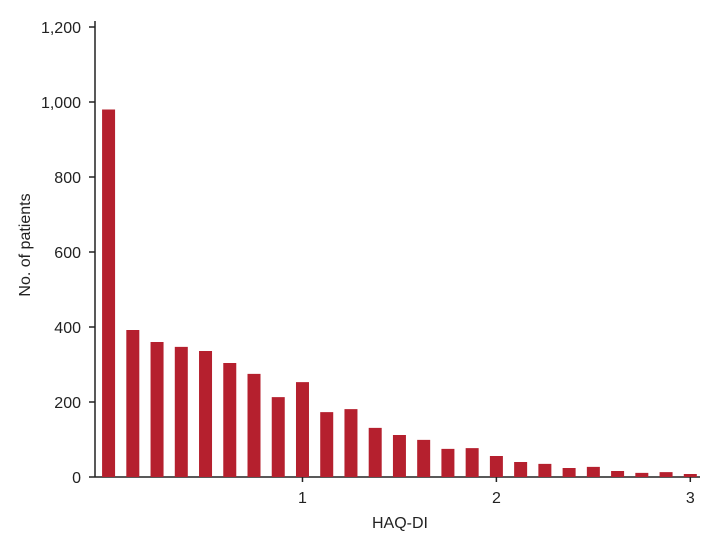 The height and width of the screenshot is (547, 718). Describe the element at coordinates (76, 478) in the screenshot. I see `y-tick-label: 0` at that location.